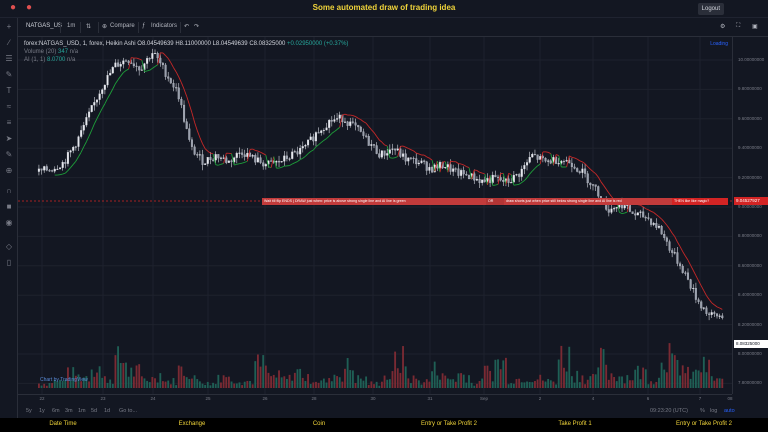 The height and width of the screenshot is (432, 768). I want to click on indicators-button: Indicators, so click(164, 26).